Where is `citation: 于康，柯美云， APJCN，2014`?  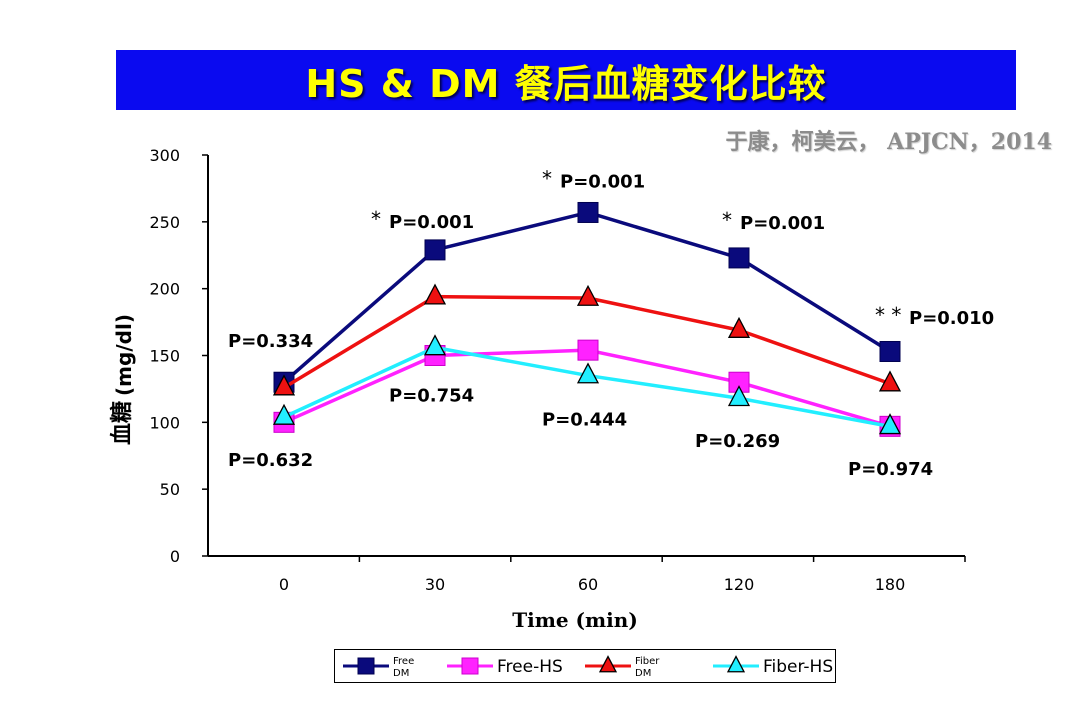
citation: 于康，柯美云， APJCN，2014 is located at coordinates (888, 142).